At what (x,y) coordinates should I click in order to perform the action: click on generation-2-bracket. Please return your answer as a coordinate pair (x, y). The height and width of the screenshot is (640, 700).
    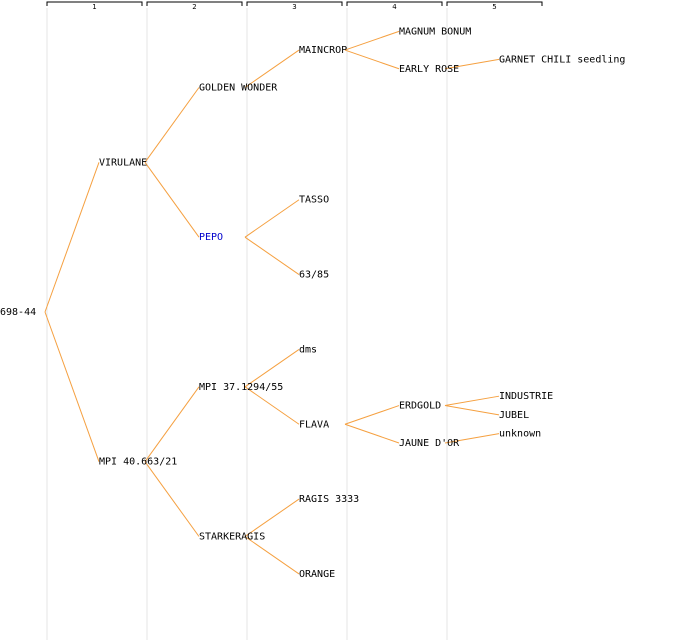
    Looking at the image, I should click on (194, 3).